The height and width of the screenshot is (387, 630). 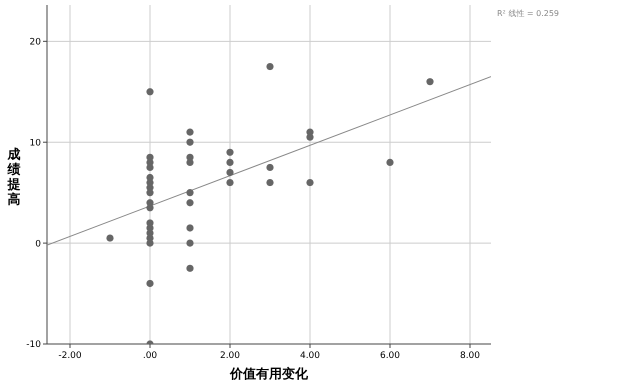 What do you see at coordinates (528, 13) in the screenshot?
I see `text: R² 线性 = 0.259` at bounding box center [528, 13].